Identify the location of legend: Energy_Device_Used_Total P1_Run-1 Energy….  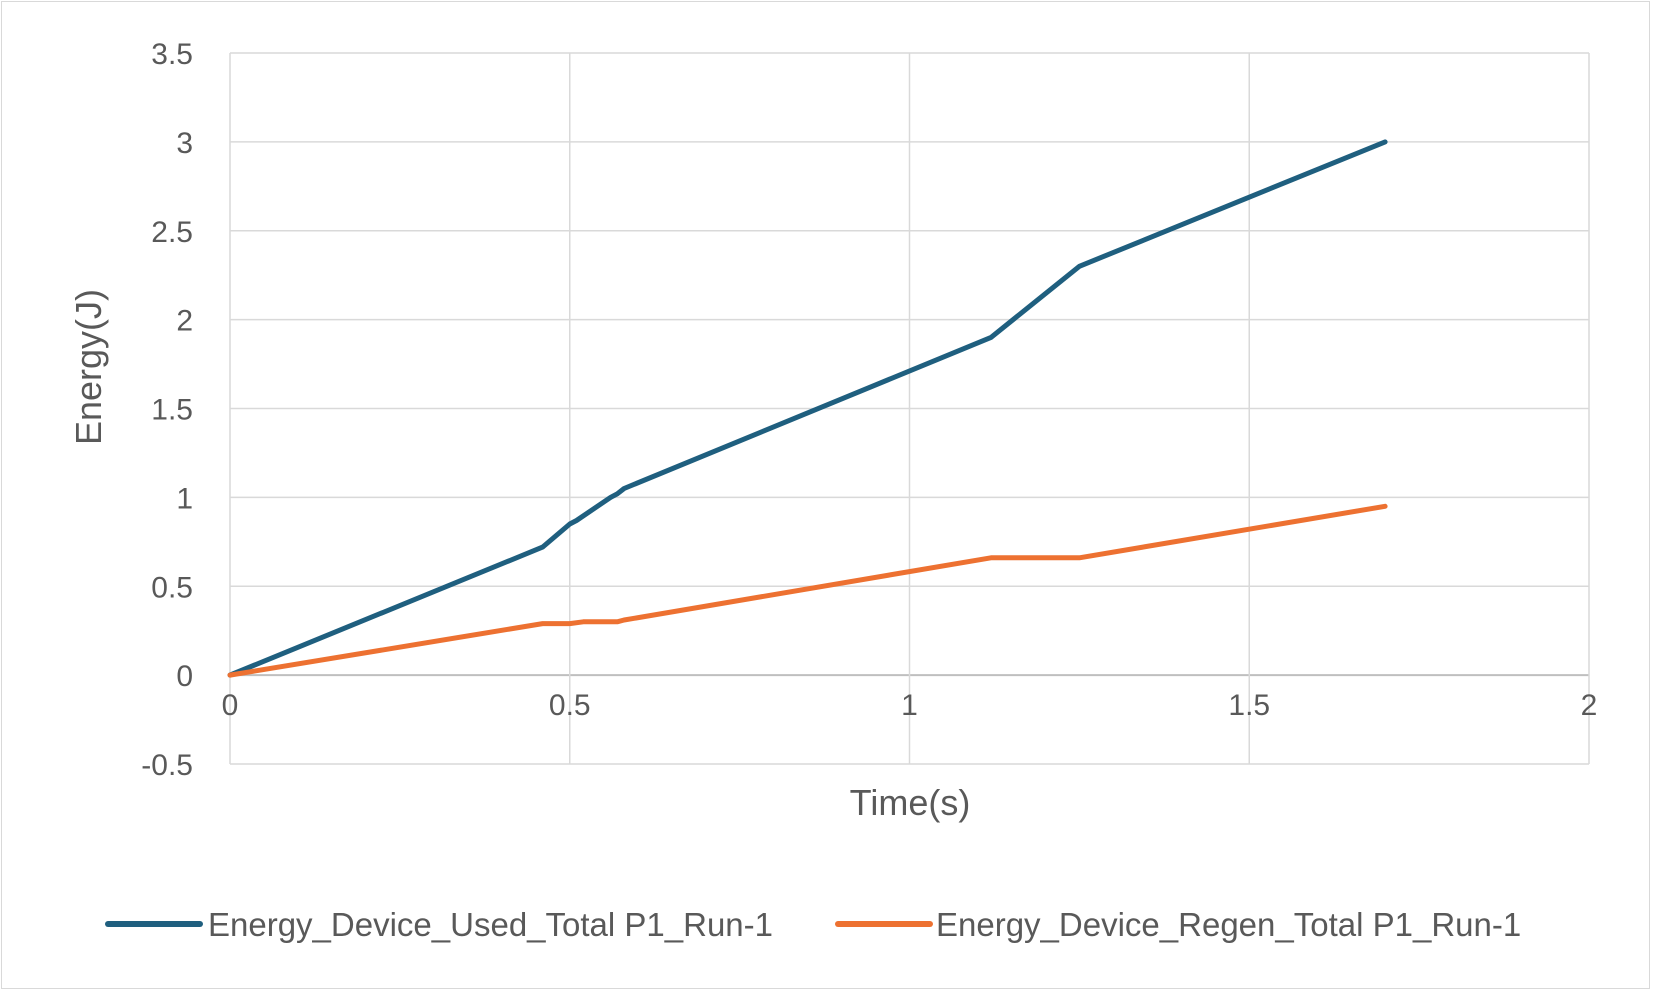
(813, 924).